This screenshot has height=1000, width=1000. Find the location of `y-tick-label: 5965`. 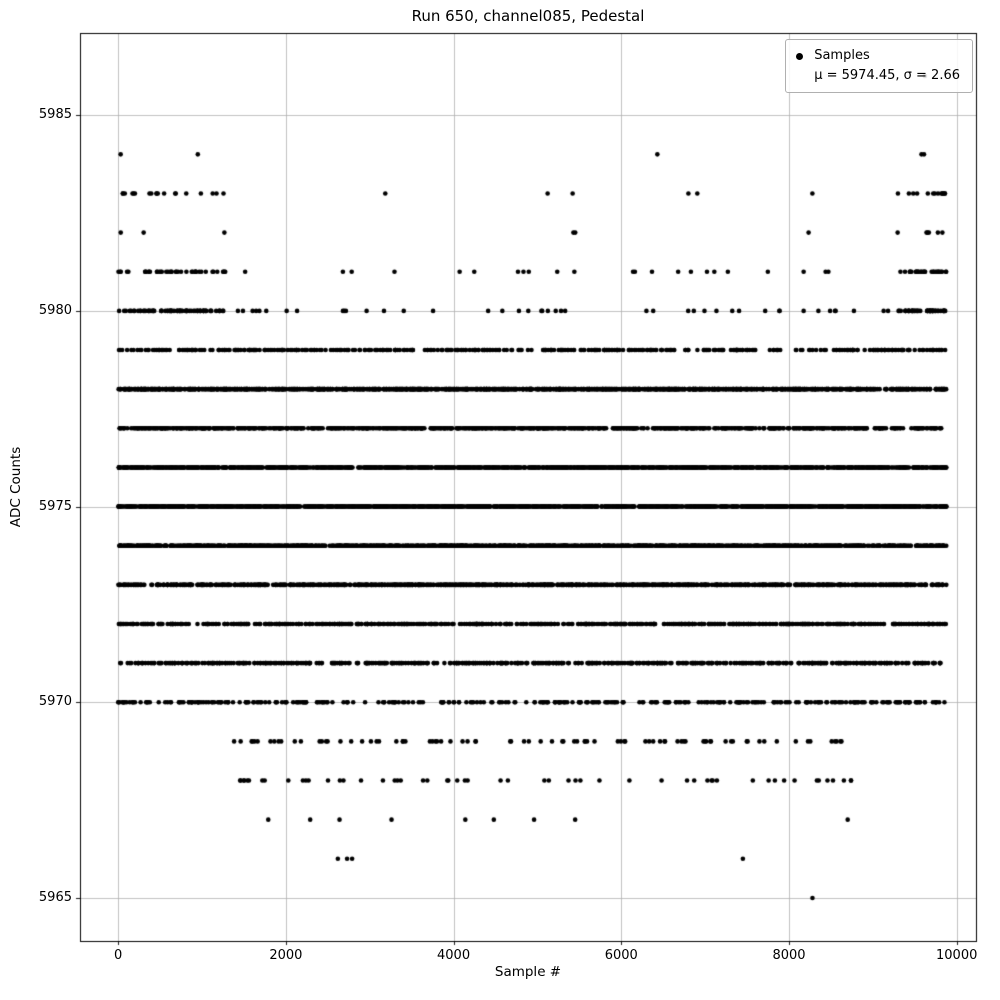

y-tick-label: 5965 is located at coordinates (55, 897).